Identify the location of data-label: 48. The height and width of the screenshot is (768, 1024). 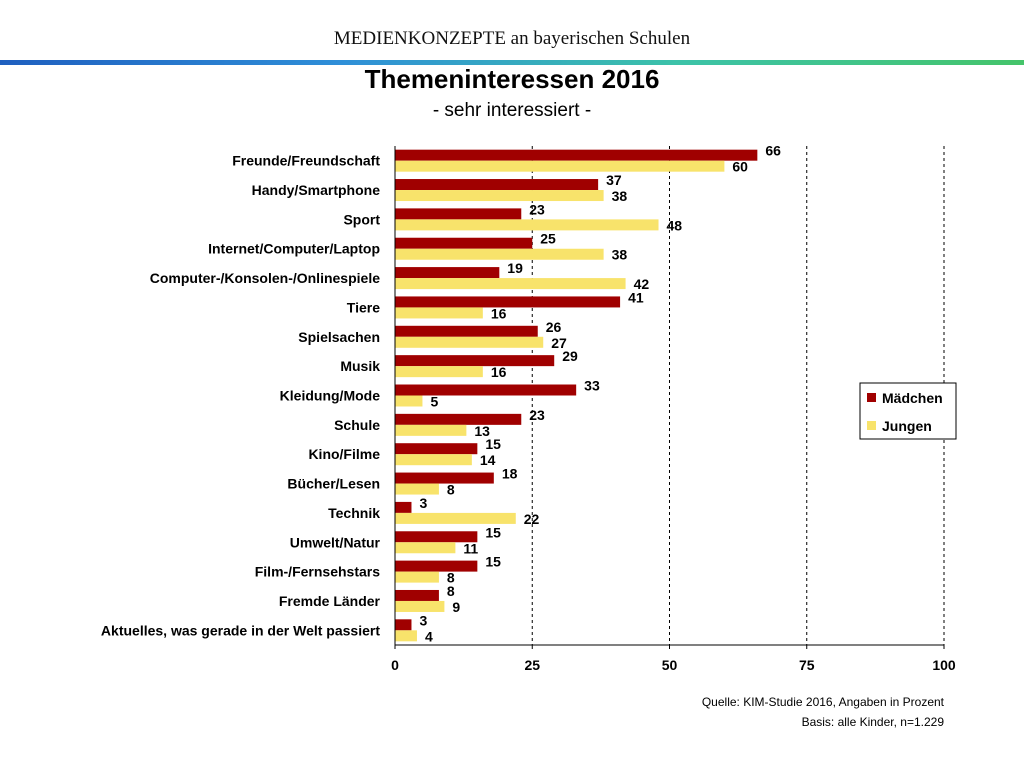
(675, 225).